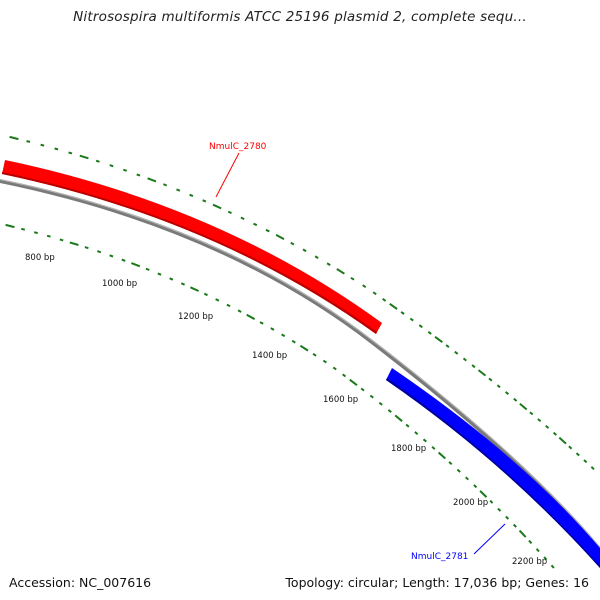 The image size is (600, 600). Describe the element at coordinates (439, 557) in the screenshot. I see `gene-label-nmulc-2781: NmulC_2781` at that location.